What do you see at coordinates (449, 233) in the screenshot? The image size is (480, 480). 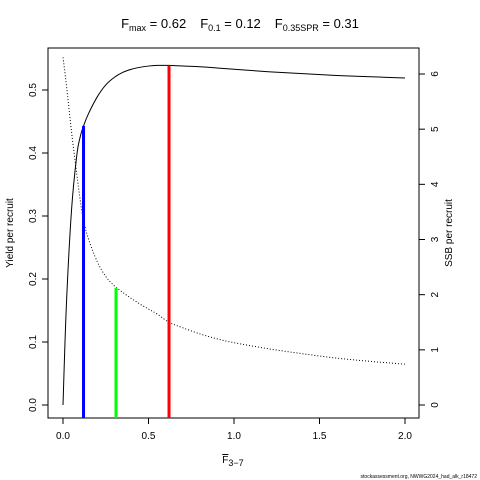 I see `y-right-axis-label: SSB per recruit` at bounding box center [449, 233].